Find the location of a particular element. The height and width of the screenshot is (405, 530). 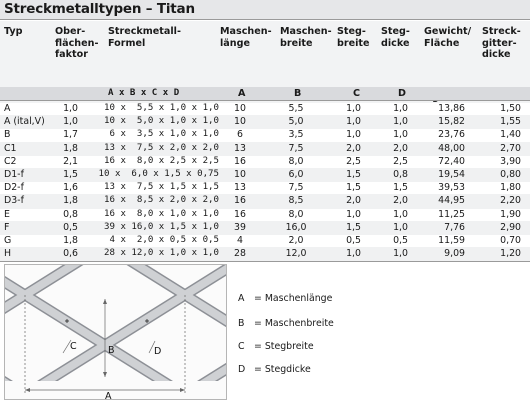

cell-faktor: 0,5 is located at coordinates (70, 227).